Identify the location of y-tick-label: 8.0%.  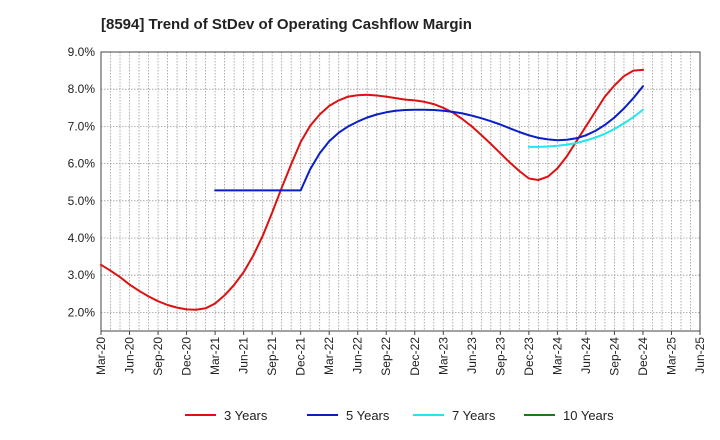
(82, 89).